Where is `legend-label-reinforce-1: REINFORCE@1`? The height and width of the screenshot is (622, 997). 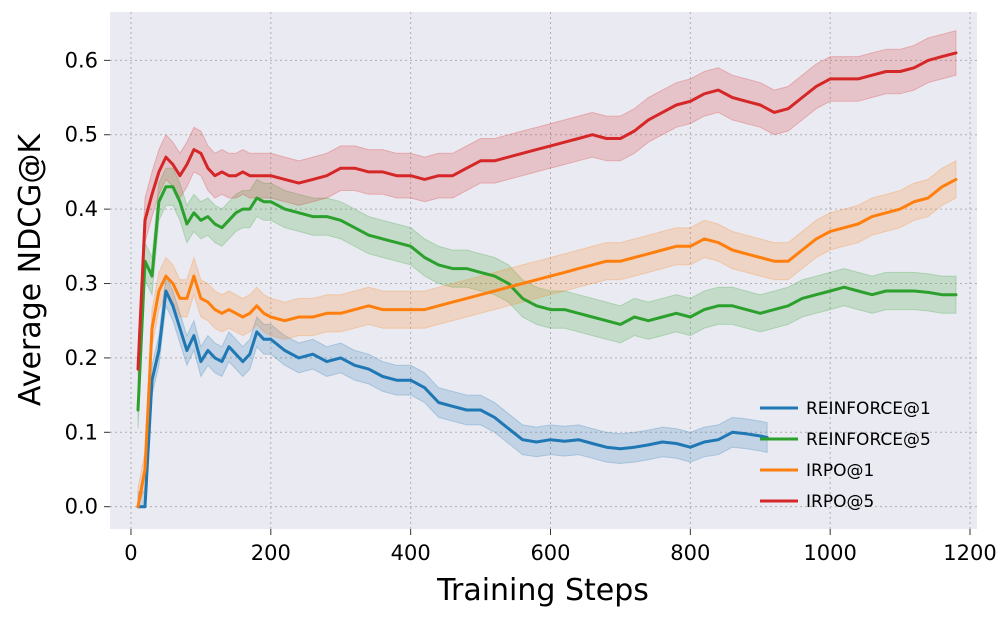
legend-label-reinforce-1: REINFORCE@1 is located at coordinates (868, 409).